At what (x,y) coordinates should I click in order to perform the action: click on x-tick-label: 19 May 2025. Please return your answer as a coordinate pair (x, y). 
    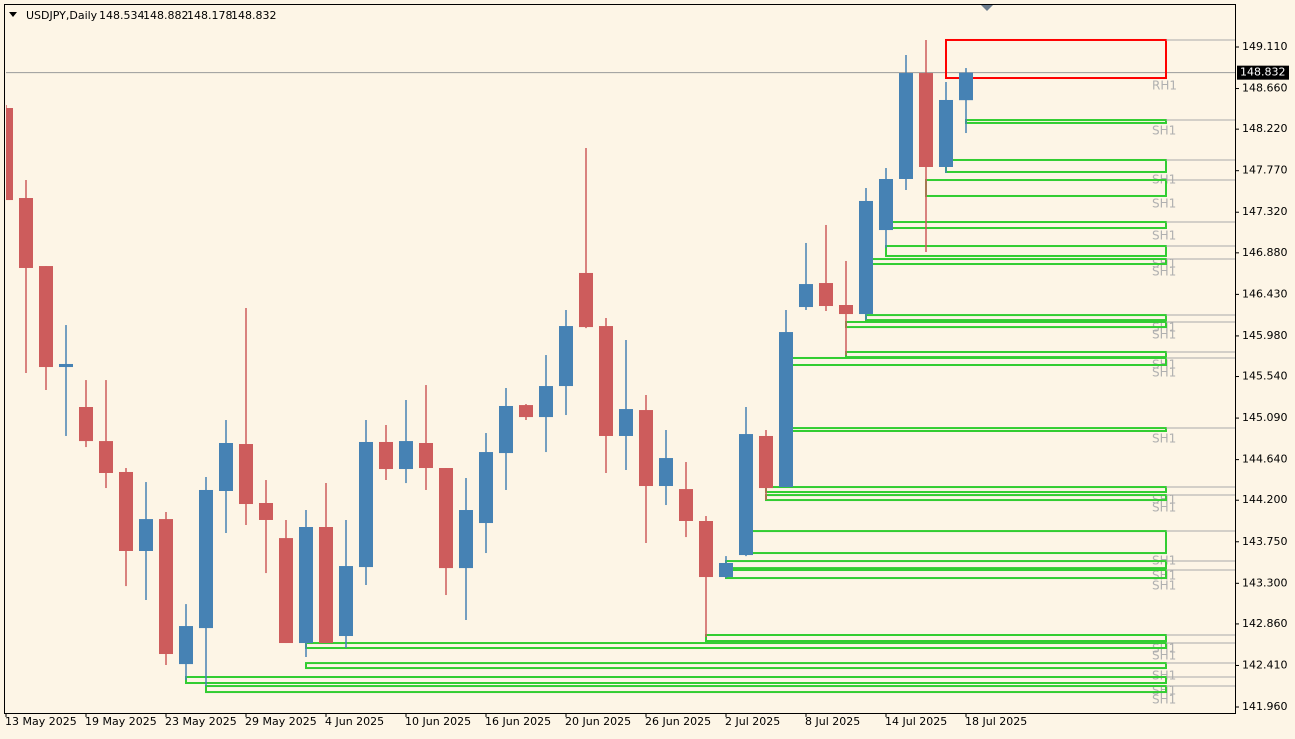
    Looking at the image, I should click on (121, 721).